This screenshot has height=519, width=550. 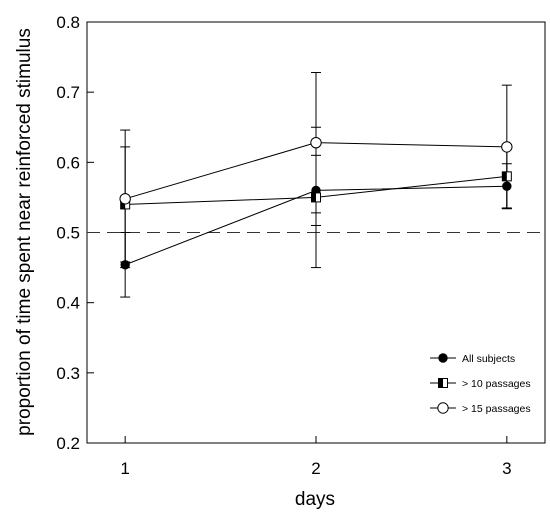 I want to click on legend-item-15-passages: > 15 passages, so click(x=480, y=408).